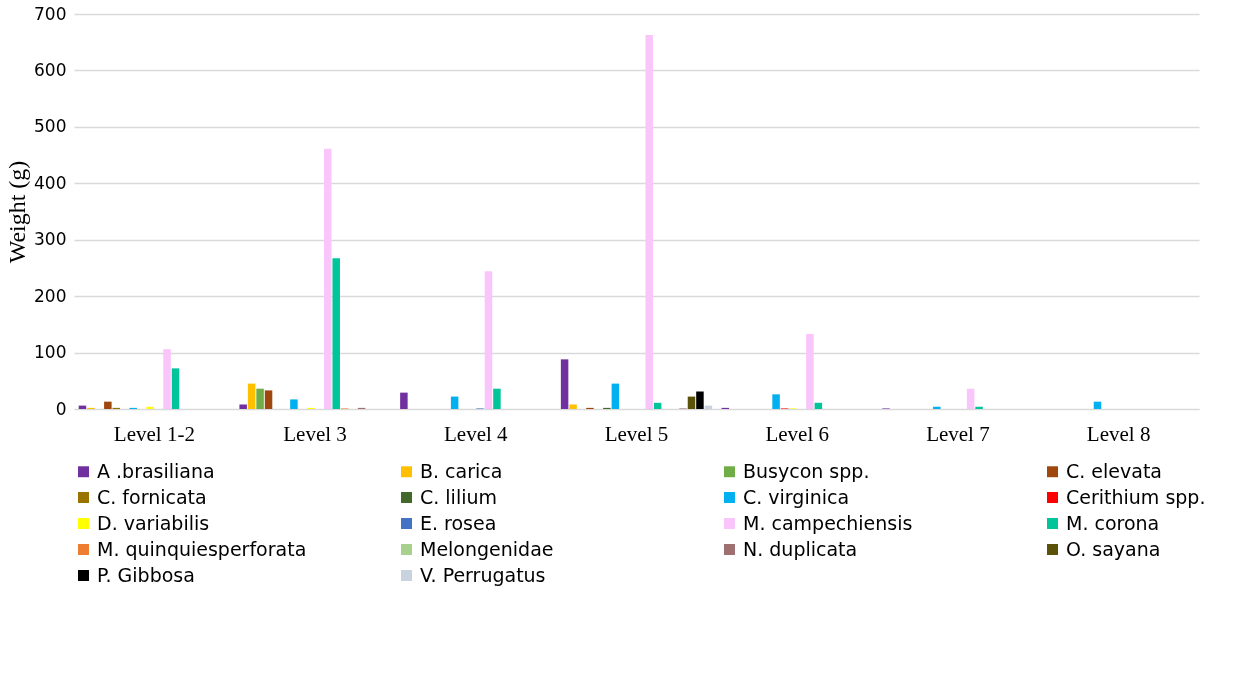  Describe the element at coordinates (50, 182) in the screenshot. I see `y-tick-label: 400` at that location.